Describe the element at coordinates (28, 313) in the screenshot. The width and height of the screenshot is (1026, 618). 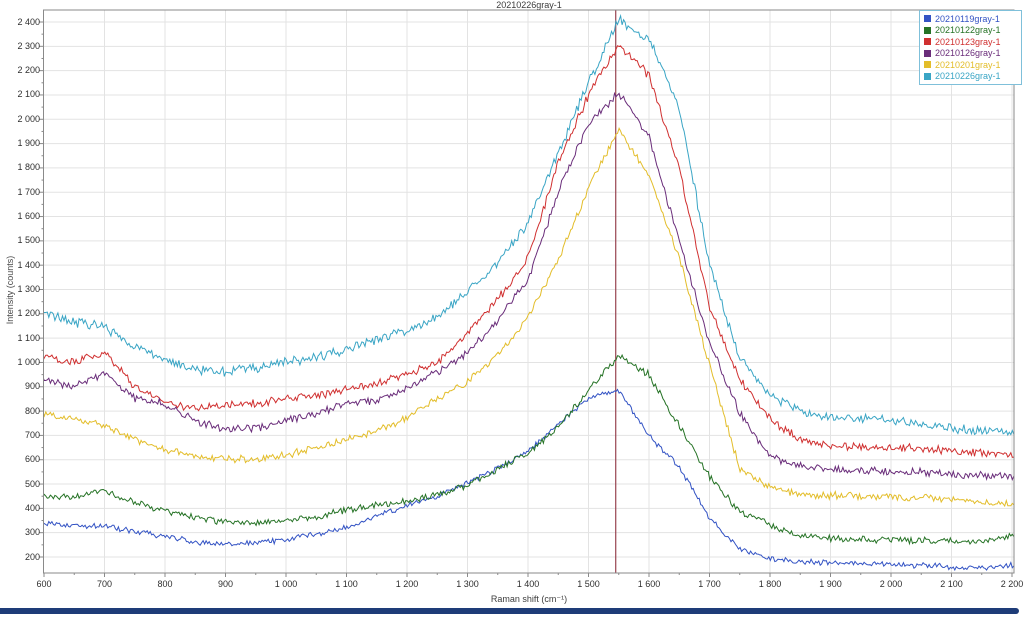
I see `y-tick-label: 1 200` at that location.